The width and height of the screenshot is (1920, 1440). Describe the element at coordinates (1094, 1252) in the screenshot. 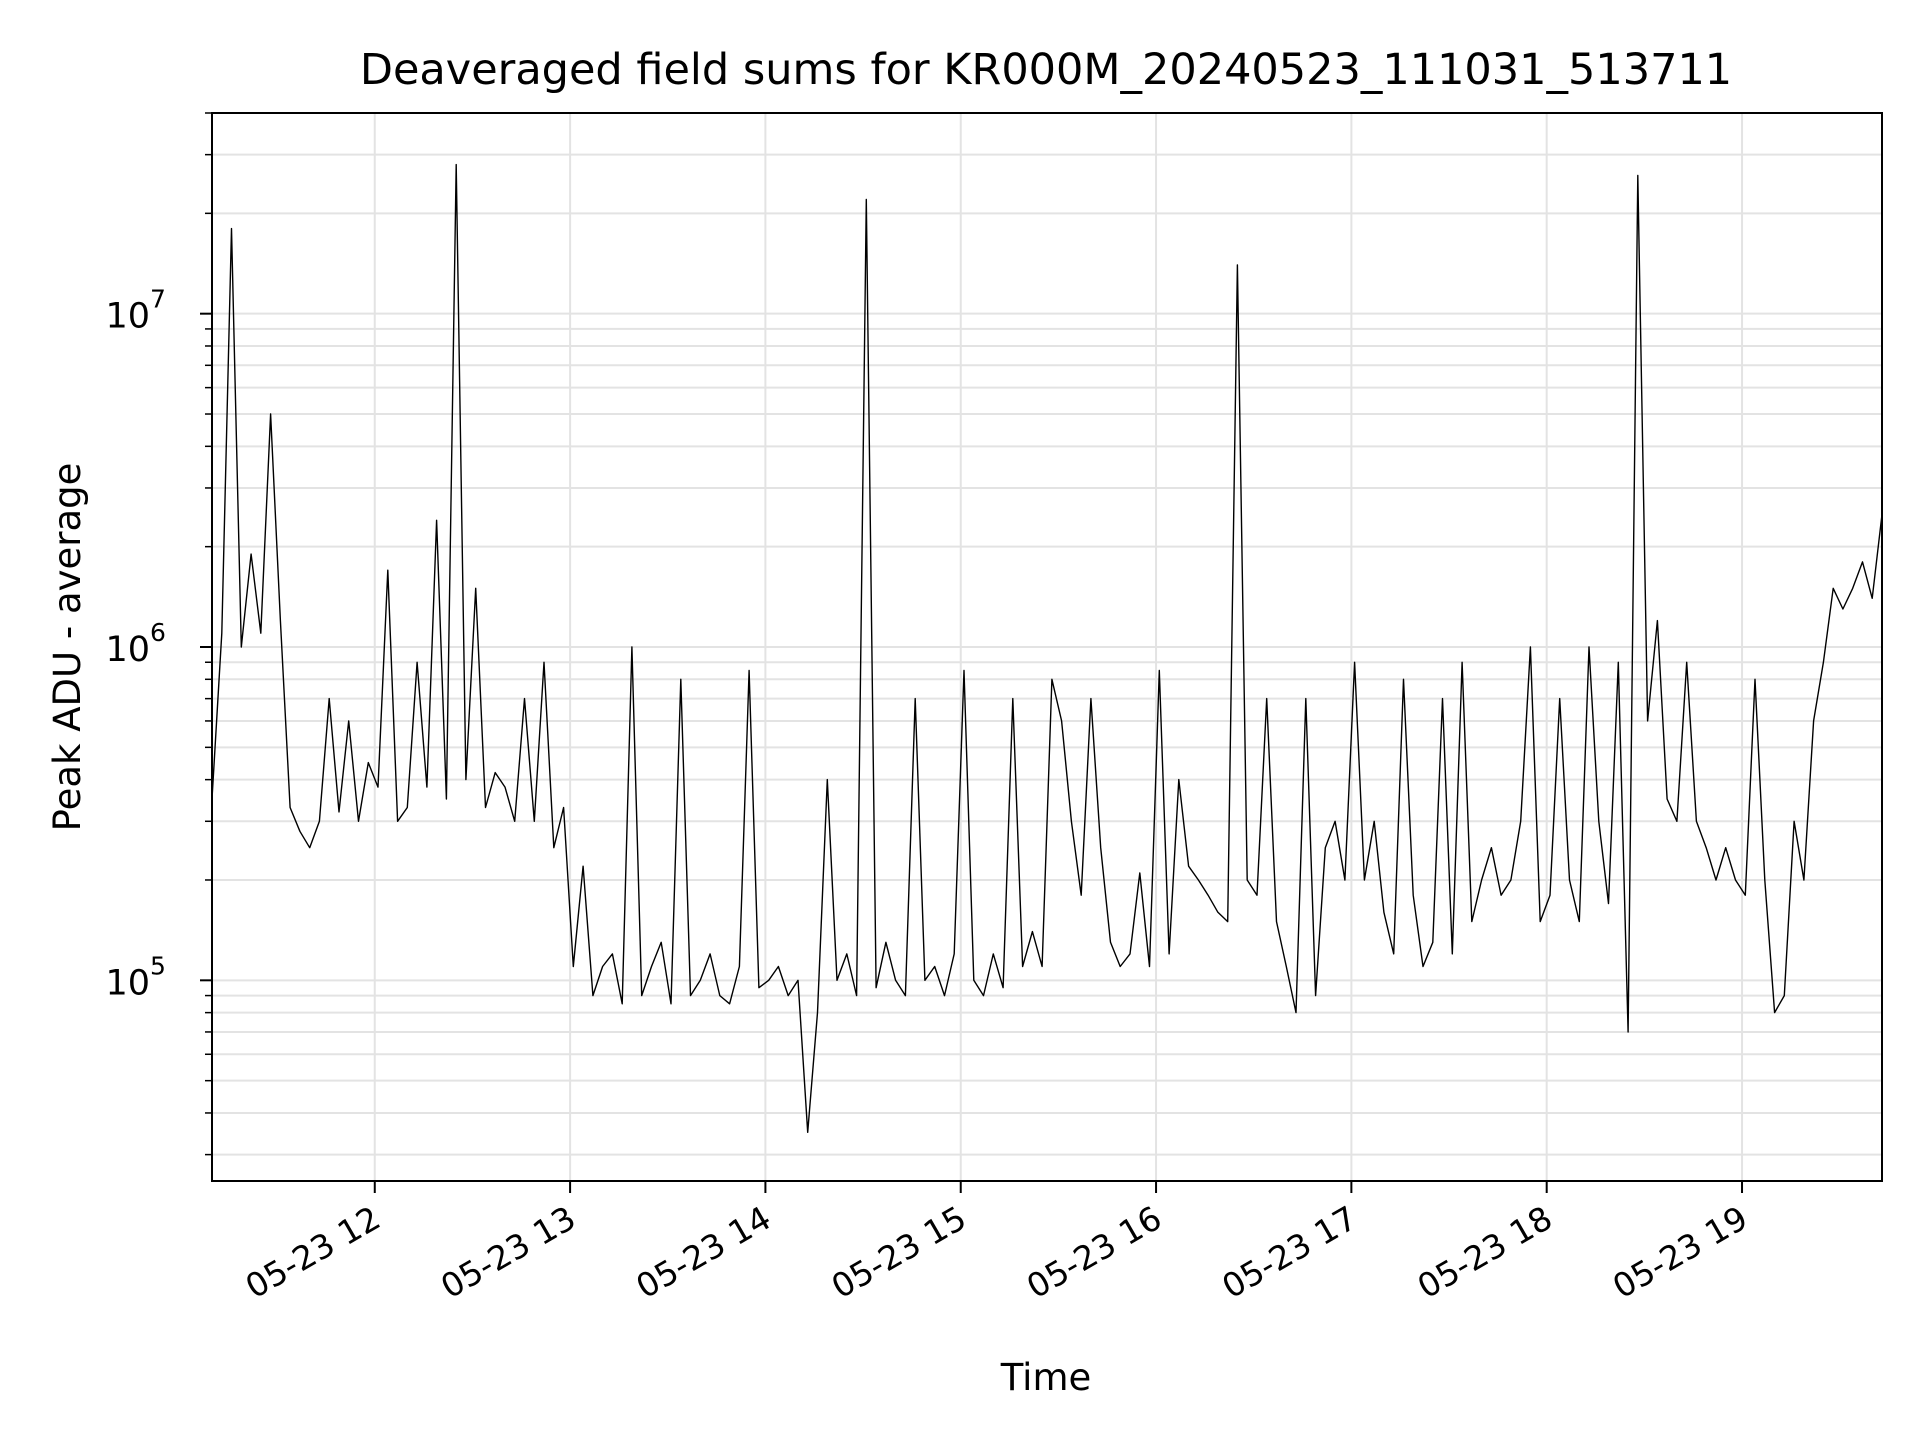

I see `x-tick-label: 05-23 16` at that location.